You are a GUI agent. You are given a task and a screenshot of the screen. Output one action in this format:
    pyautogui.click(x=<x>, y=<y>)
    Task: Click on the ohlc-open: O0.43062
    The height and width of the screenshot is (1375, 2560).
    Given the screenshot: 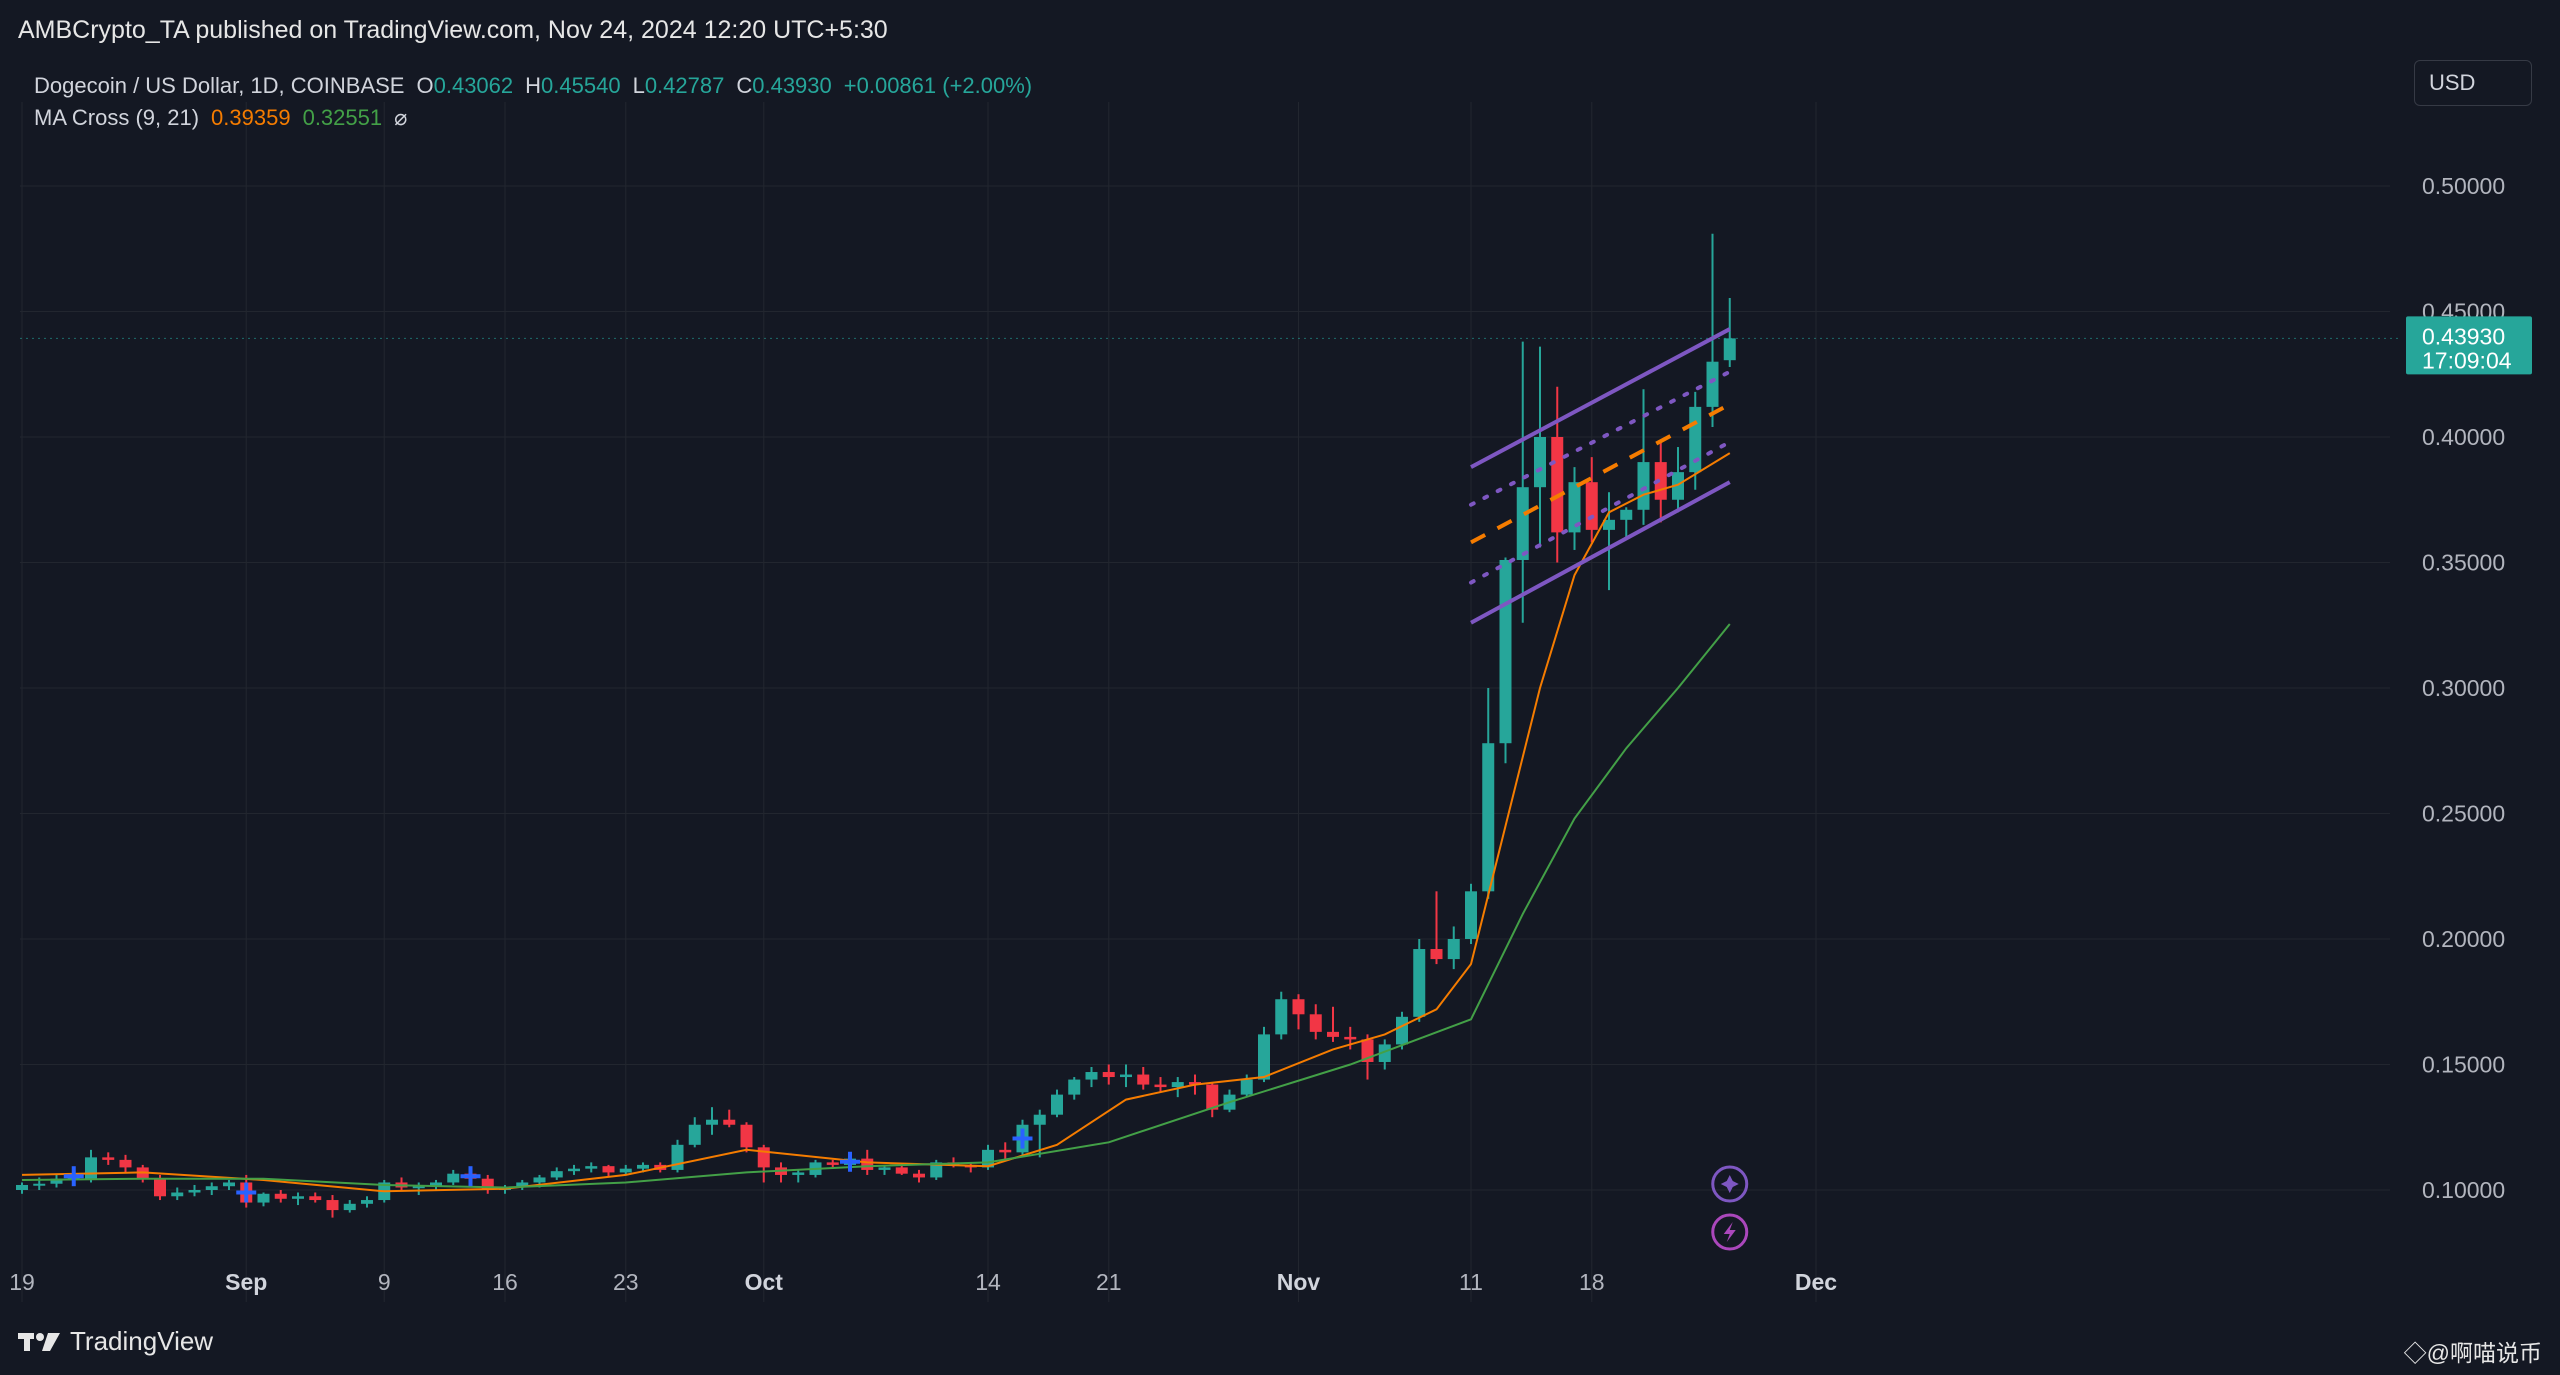 What is the action you would take?
    pyautogui.click(x=464, y=86)
    